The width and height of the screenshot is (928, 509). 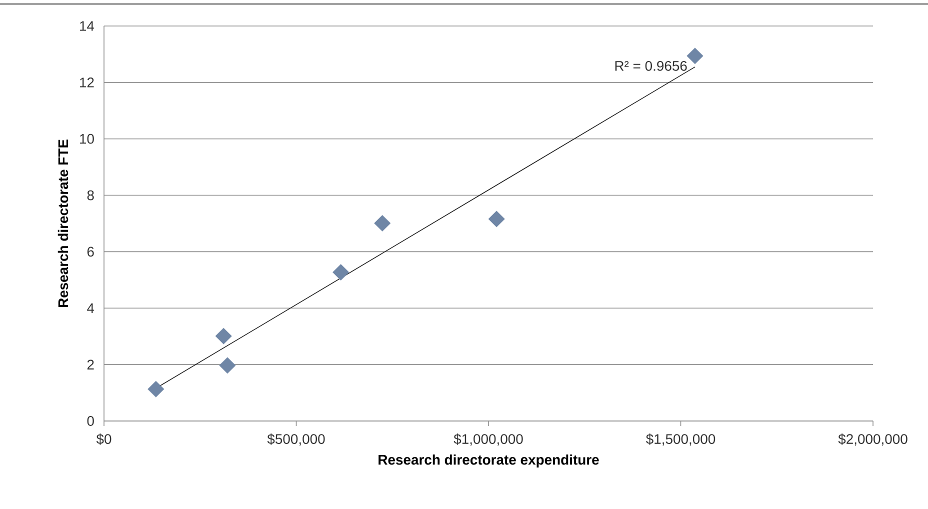 What do you see at coordinates (873, 440) in the screenshot?
I see `x-tick-label: $2,000,000` at bounding box center [873, 440].